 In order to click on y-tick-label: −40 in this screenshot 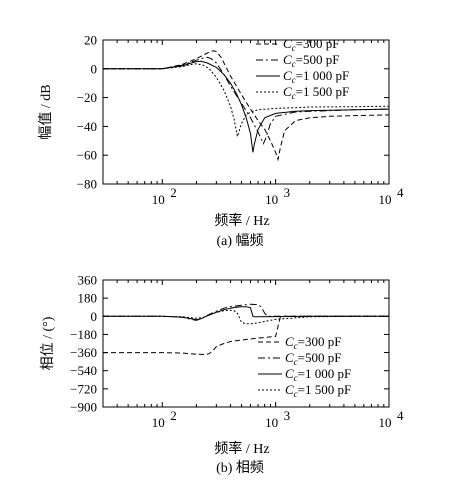, I will do `click(87, 126)`.